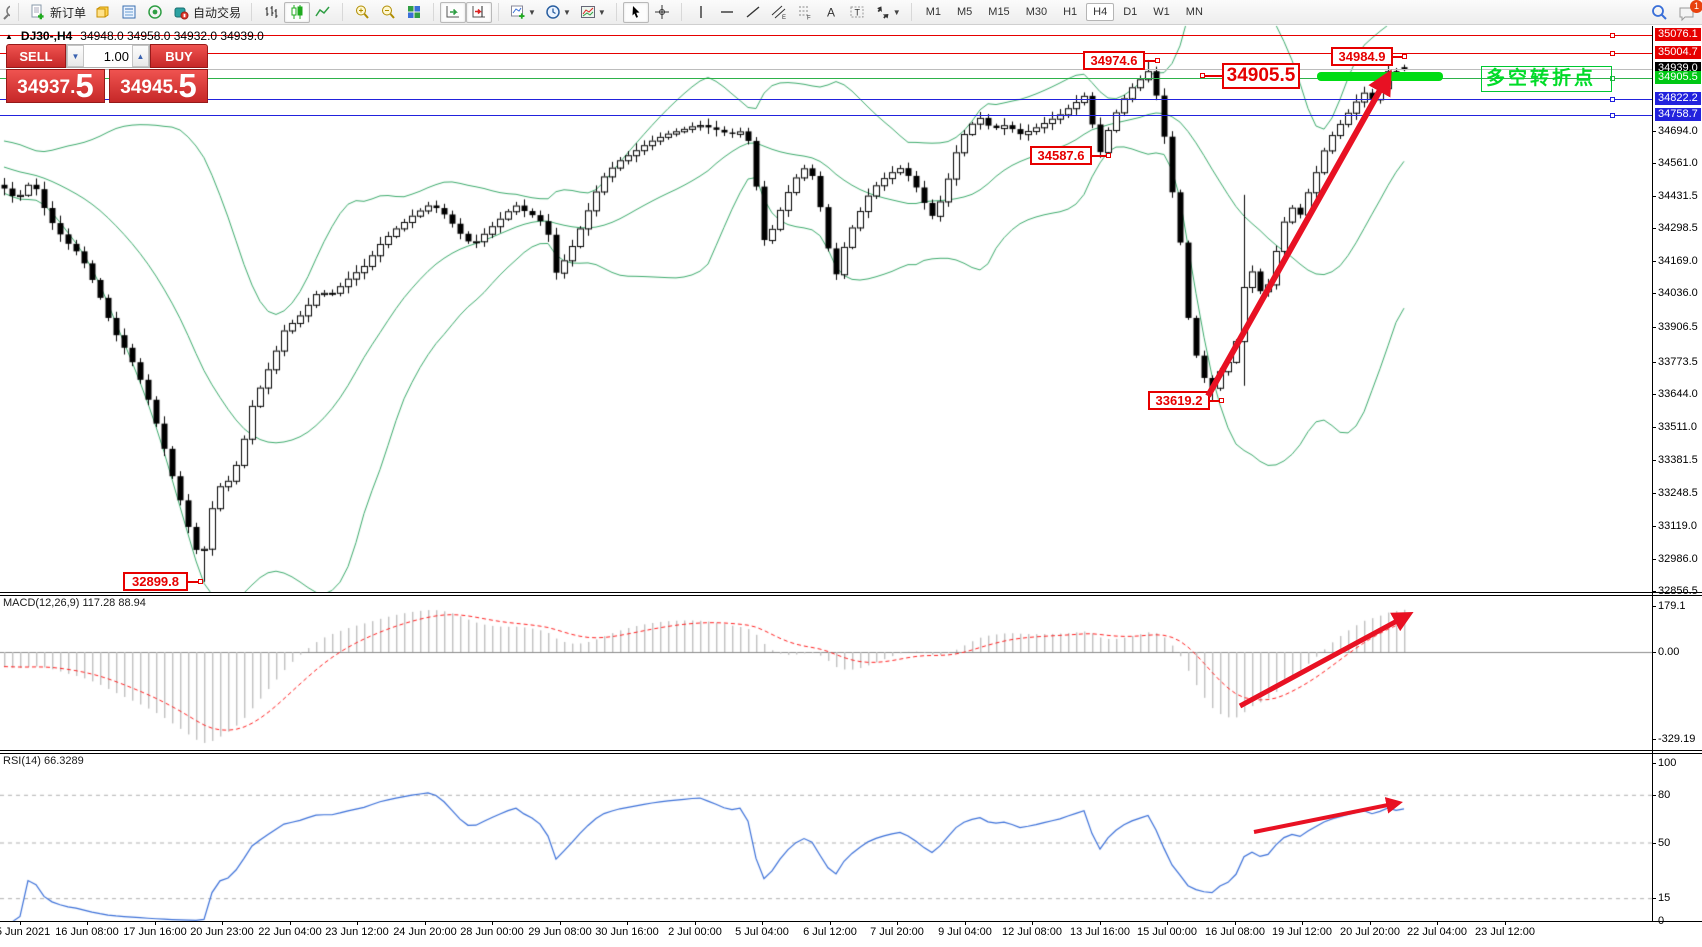  What do you see at coordinates (103, 12) in the screenshot?
I see `profiles-button` at bounding box center [103, 12].